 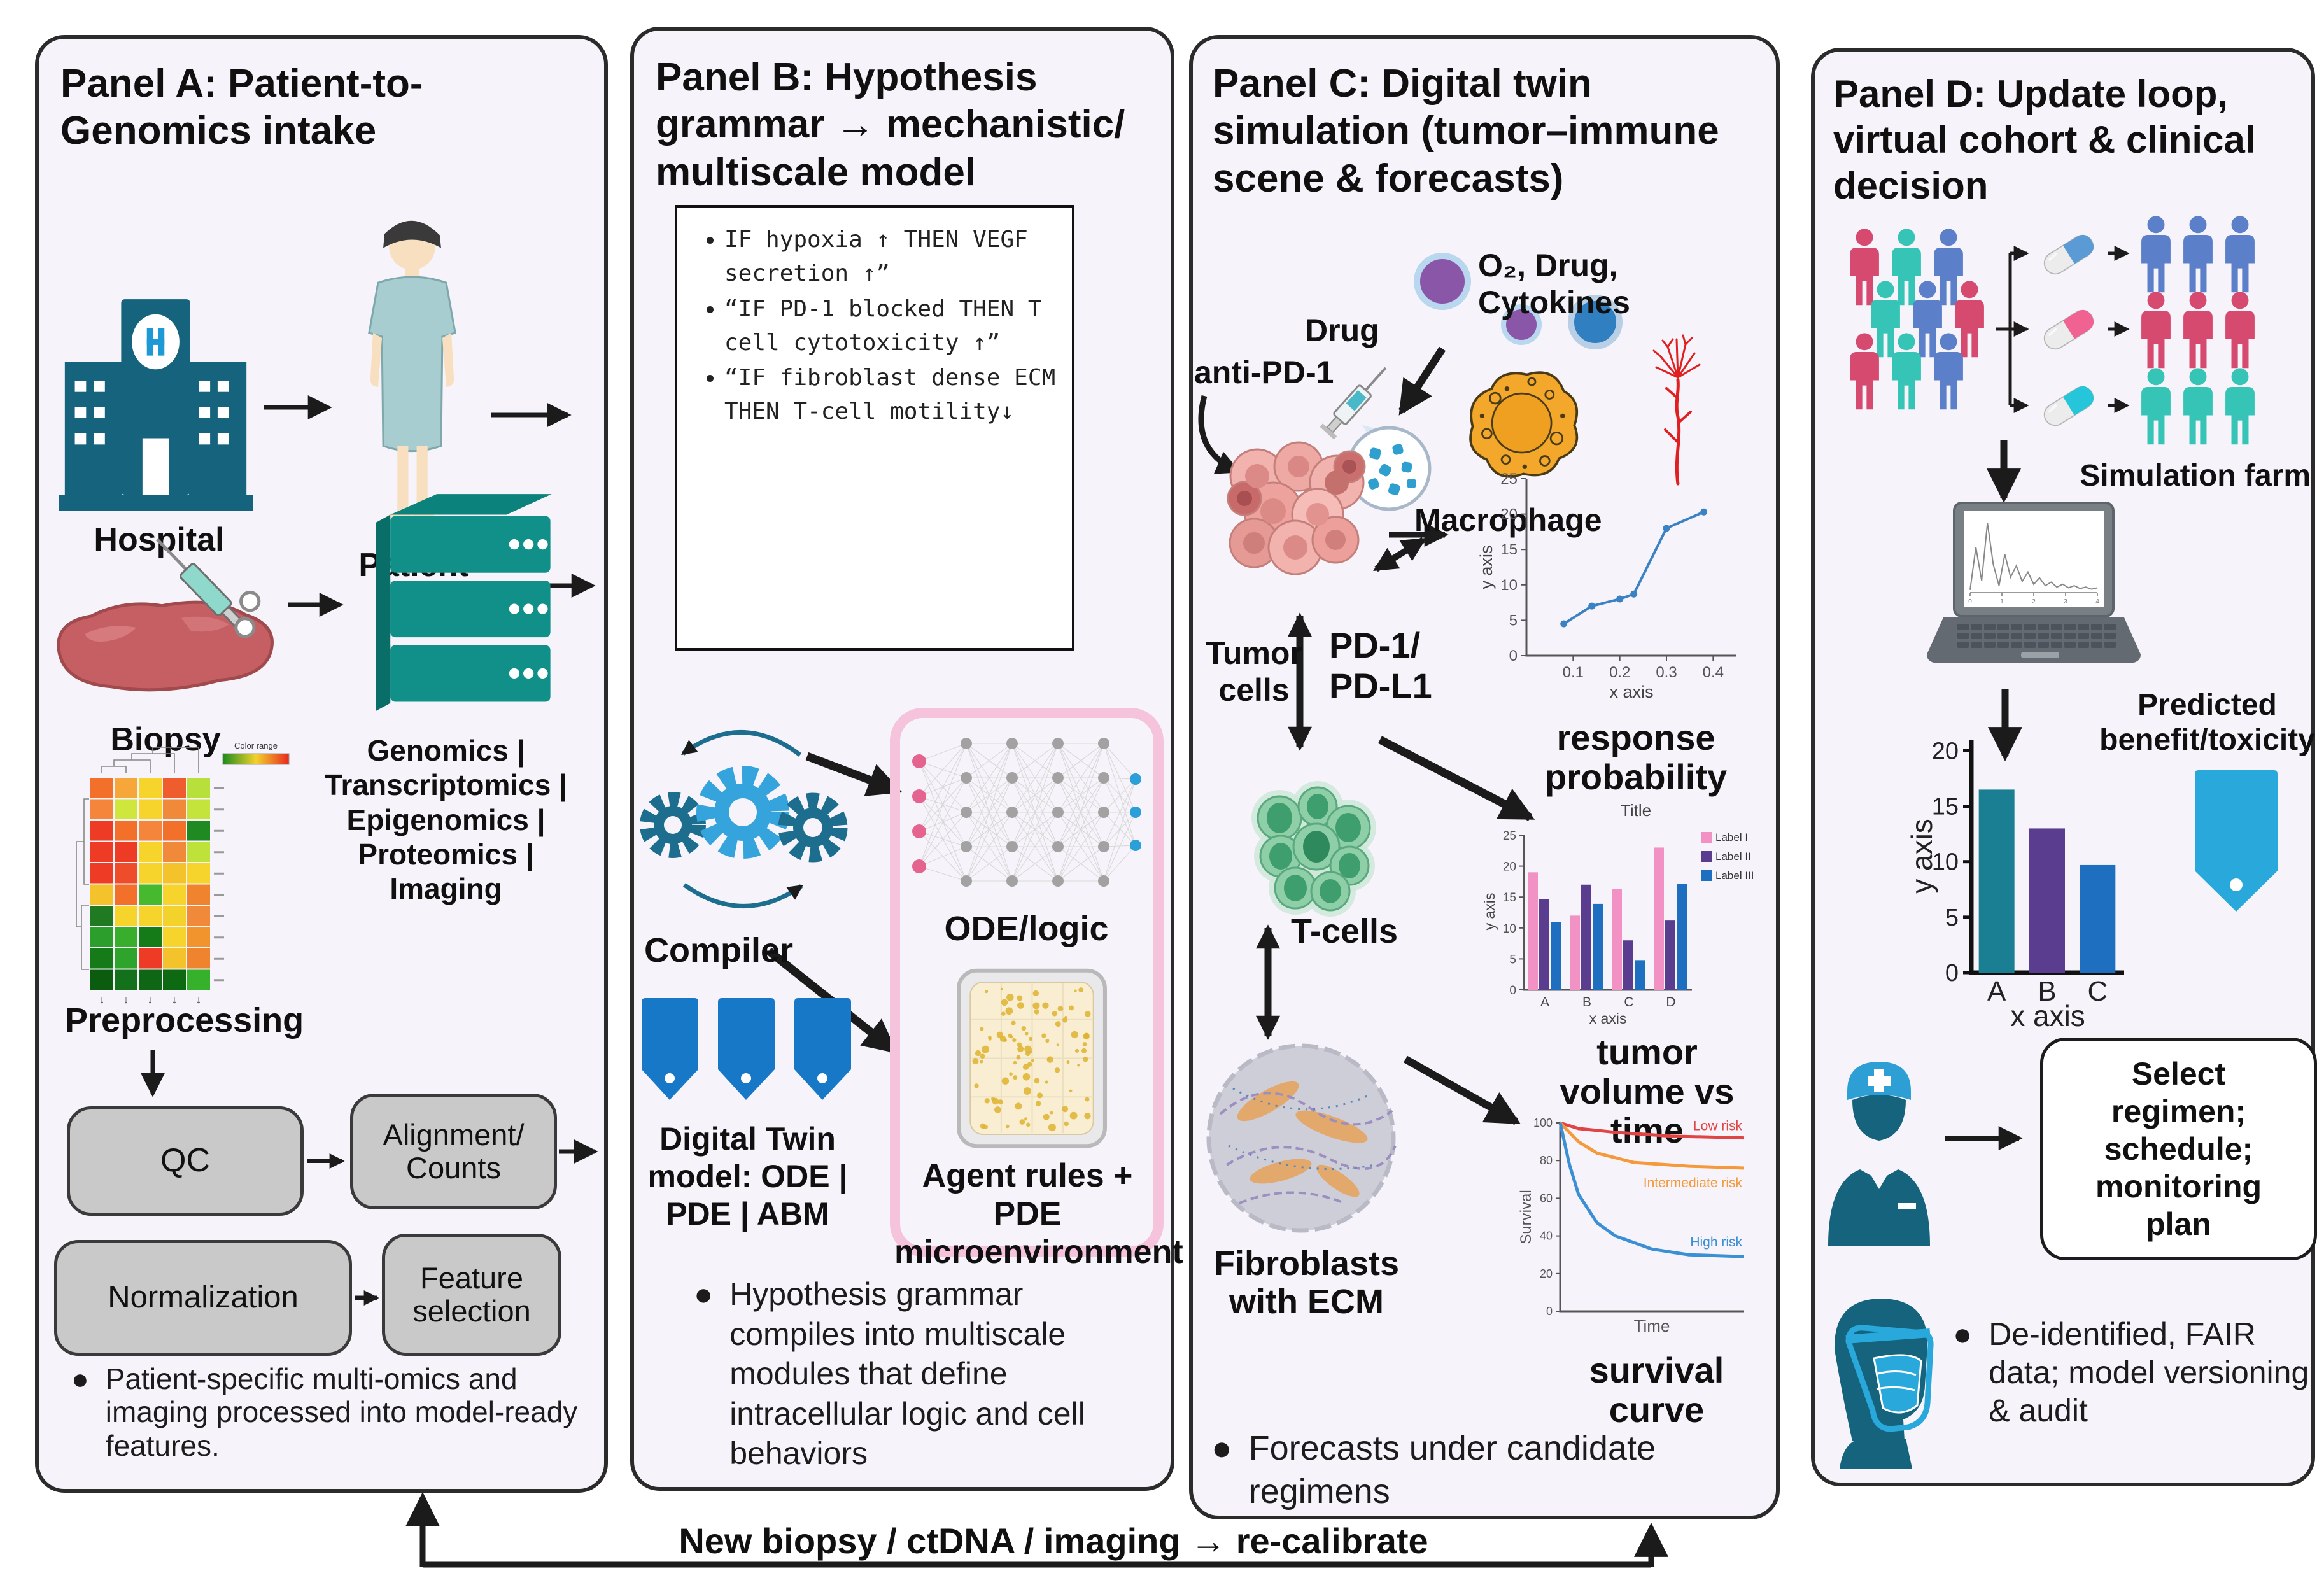 I want to click on fibroblast-ecm-icon, so click(x=1301, y=1138).